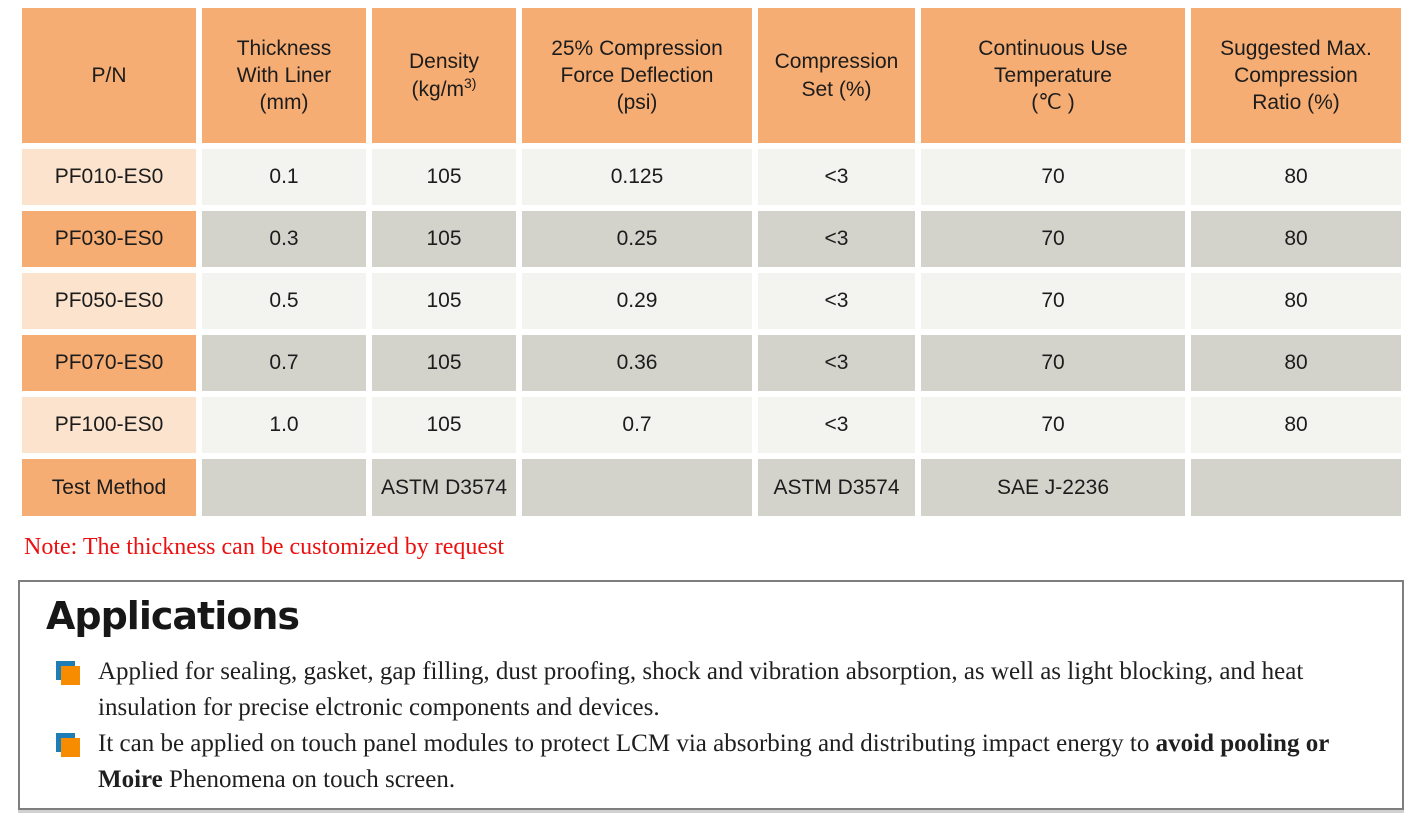  What do you see at coordinates (1053, 75) in the screenshot?
I see `col-header-continuous-temp: Continuous Use Temperature (℃ )` at bounding box center [1053, 75].